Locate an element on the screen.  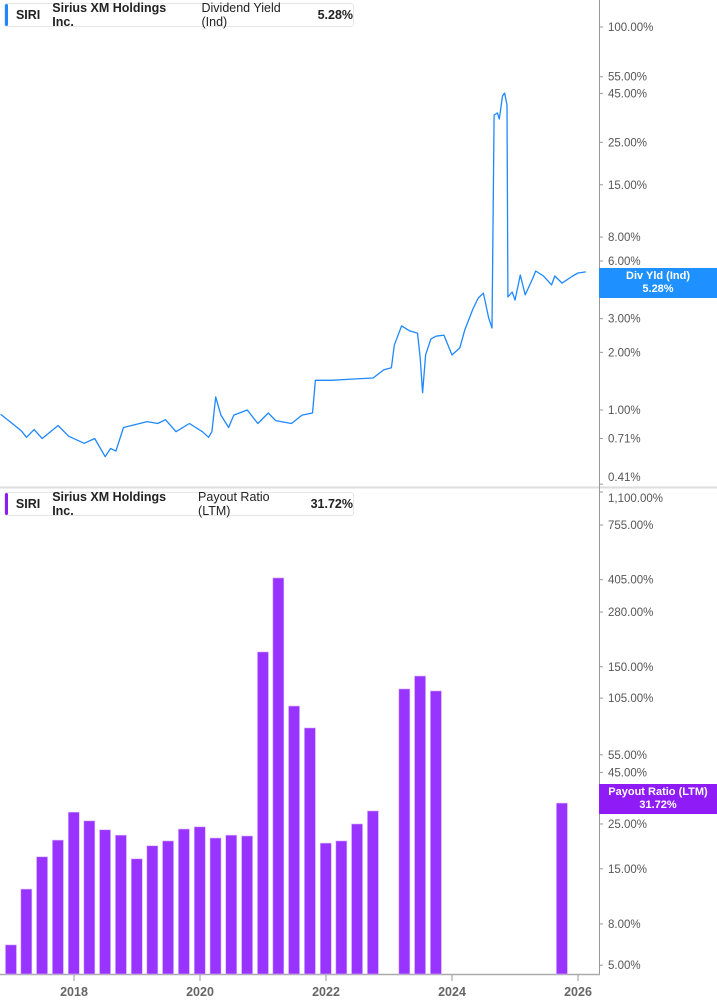
payout-y-tick-label: 45.00% is located at coordinates (627, 773).